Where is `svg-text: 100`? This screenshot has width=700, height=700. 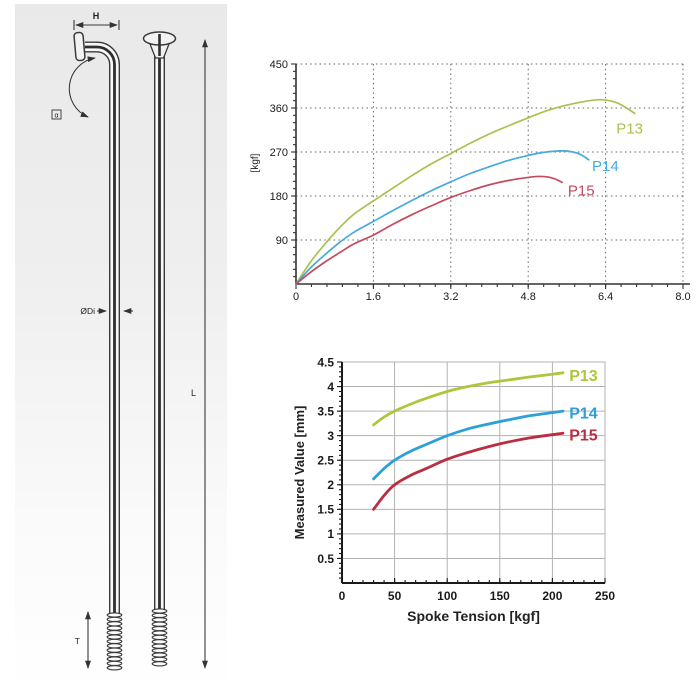
svg-text: 100 is located at coordinates (447, 596).